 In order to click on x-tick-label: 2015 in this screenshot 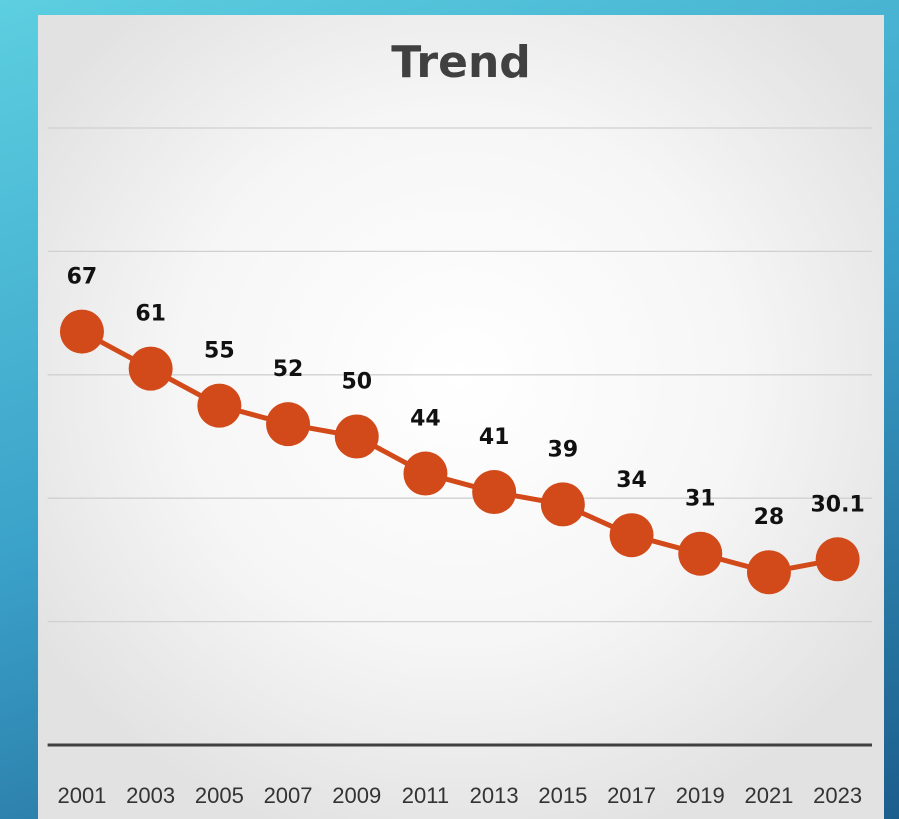, I will do `click(562, 795)`.